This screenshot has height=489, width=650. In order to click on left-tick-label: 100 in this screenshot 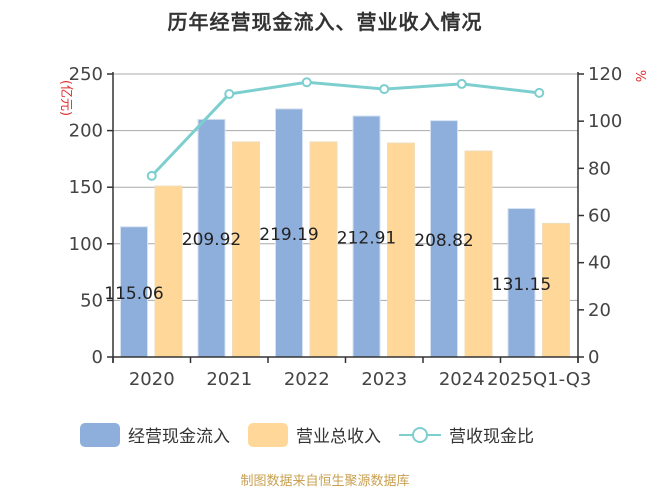, I will do `click(86, 244)`.